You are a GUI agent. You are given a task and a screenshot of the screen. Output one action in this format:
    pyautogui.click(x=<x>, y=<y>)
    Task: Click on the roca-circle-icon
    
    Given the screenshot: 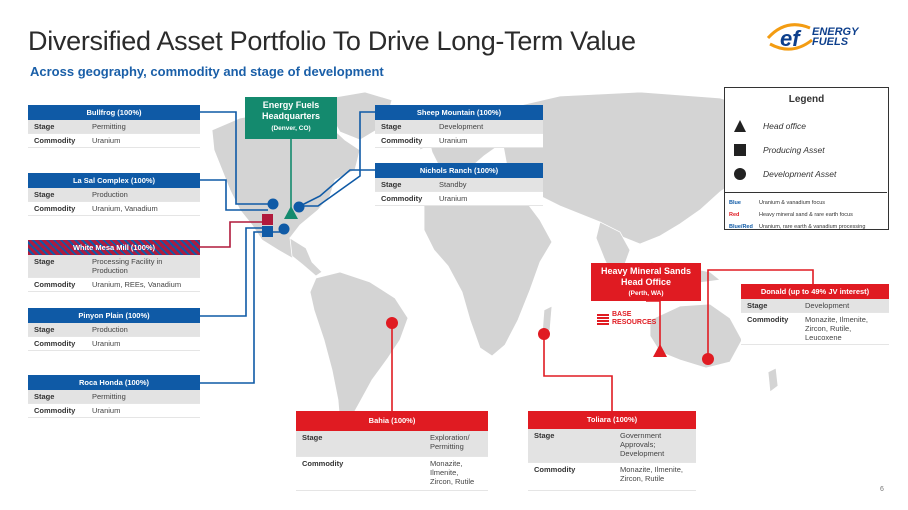 What is the action you would take?
    pyautogui.click(x=284, y=229)
    